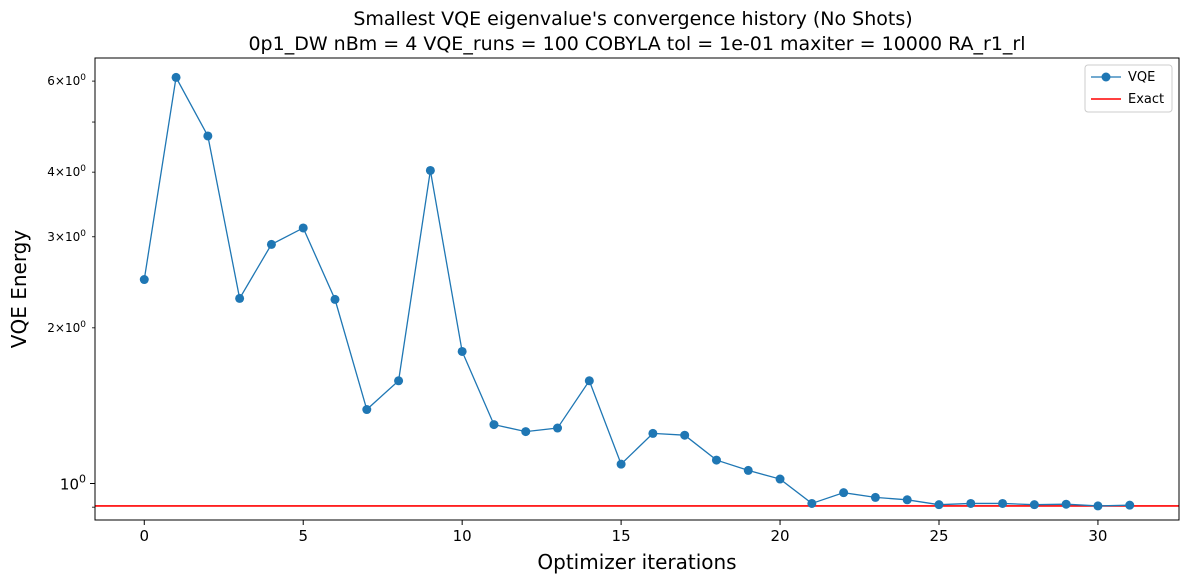  What do you see at coordinates (66, 171) in the screenshot?
I see `y-tick-label: 4×100` at bounding box center [66, 171].